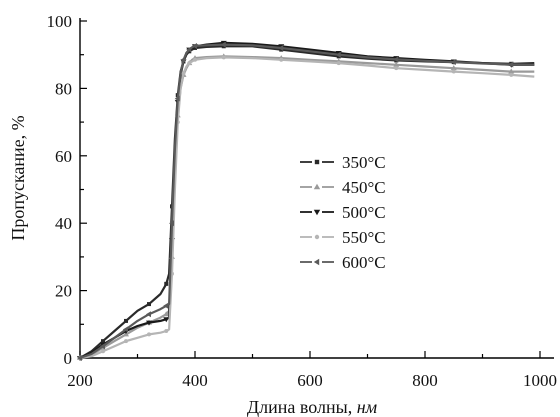 Image resolution: width=560 pixels, height=417 pixels. What do you see at coordinates (364, 187) in the screenshot?
I see `legend-label: 450°C` at bounding box center [364, 187].